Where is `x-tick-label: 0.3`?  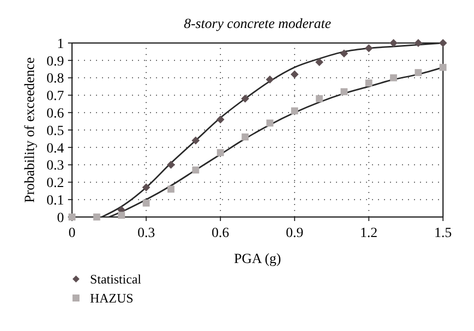 x-tick-label: 0.3 is located at coordinates (146, 233).